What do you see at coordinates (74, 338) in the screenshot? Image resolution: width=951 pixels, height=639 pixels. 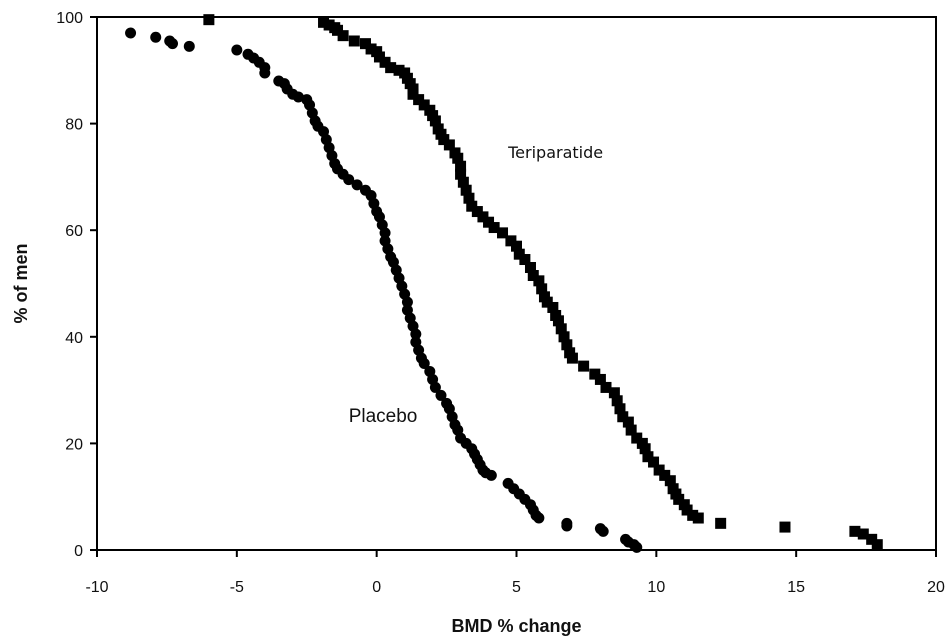 I see `y-tick-label: 40` at bounding box center [74, 338].